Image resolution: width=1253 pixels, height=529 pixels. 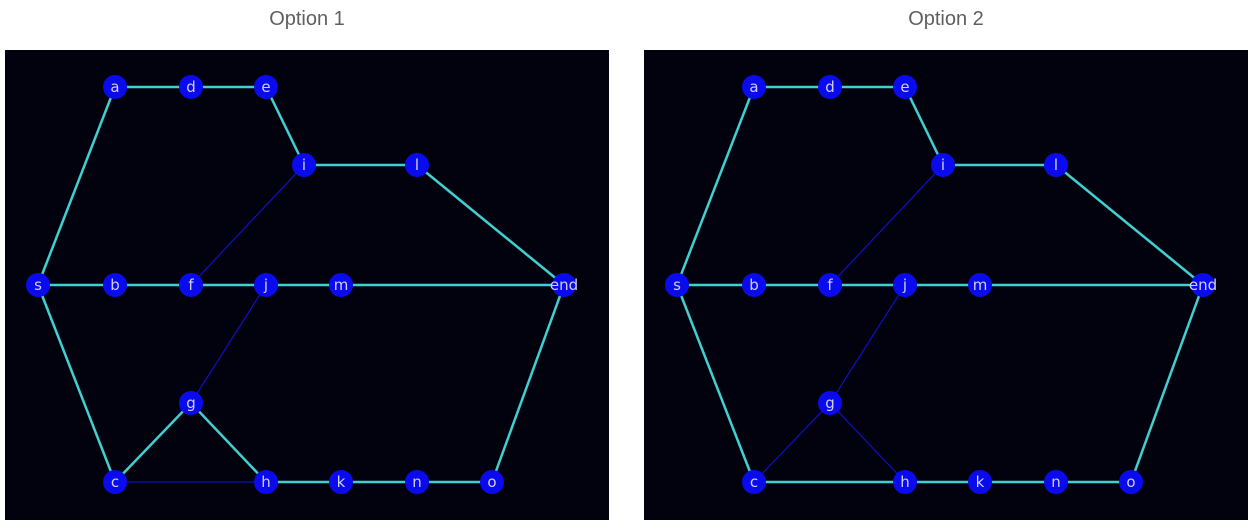 What do you see at coordinates (867, 442) in the screenshot?
I see `edge-g-h` at bounding box center [867, 442].